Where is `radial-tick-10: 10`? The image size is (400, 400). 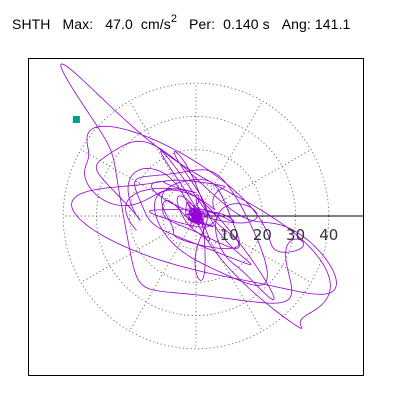 radial-tick-10: 10 is located at coordinates (229, 235).